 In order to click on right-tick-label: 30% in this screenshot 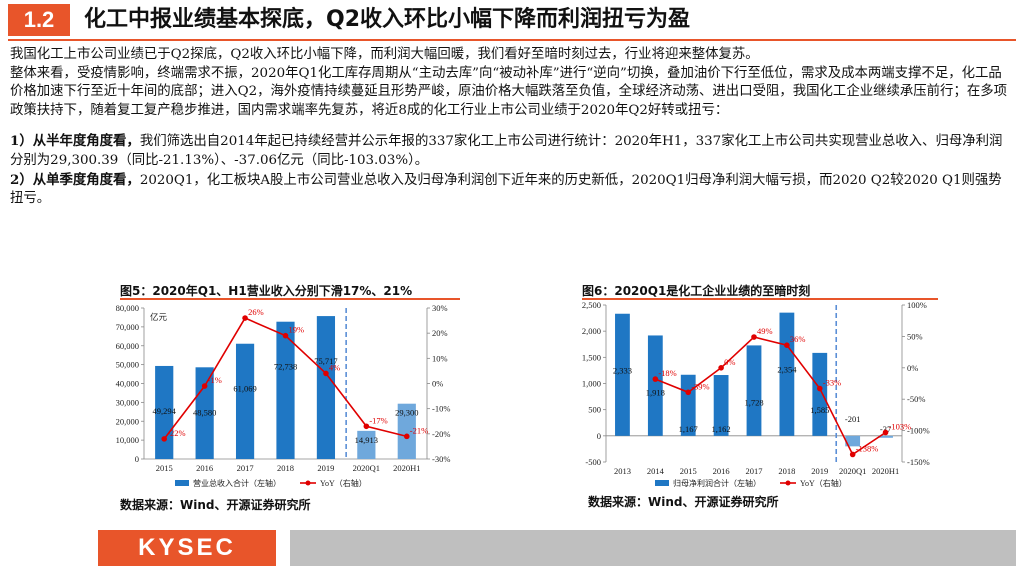, I will do `click(440, 308)`.